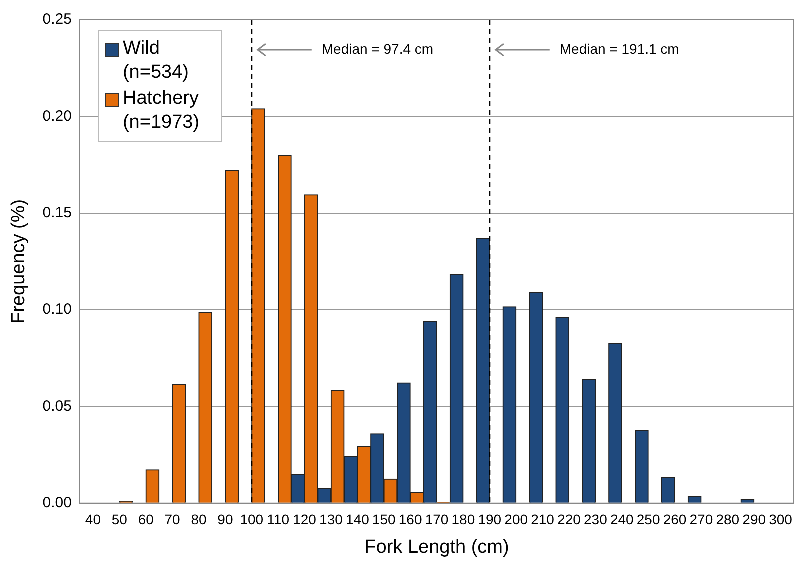 The width and height of the screenshot is (802, 567). Describe the element at coordinates (57, 116) in the screenshot. I see `y-tick-label: 0.20` at that location.